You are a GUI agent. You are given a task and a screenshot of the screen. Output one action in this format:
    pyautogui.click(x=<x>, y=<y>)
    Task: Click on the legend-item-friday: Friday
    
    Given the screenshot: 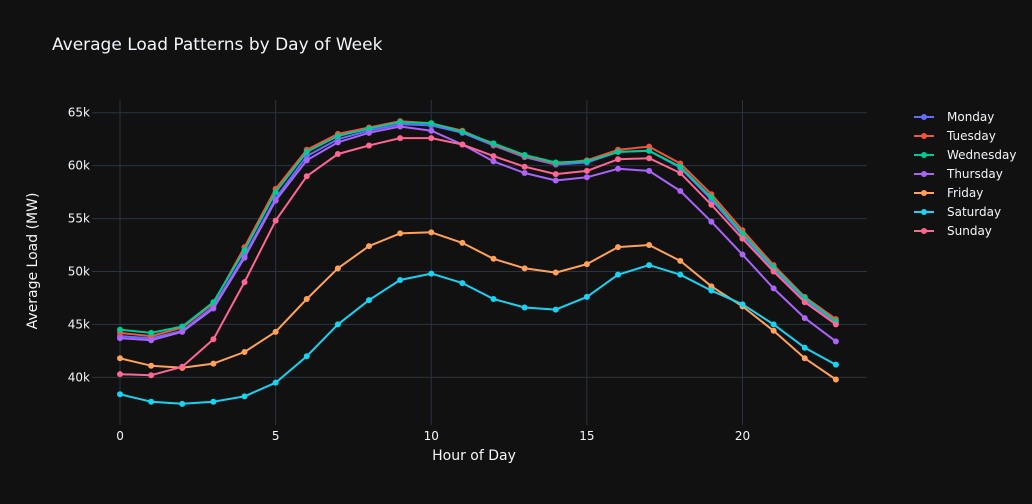 What is the action you would take?
    pyautogui.click(x=948, y=193)
    